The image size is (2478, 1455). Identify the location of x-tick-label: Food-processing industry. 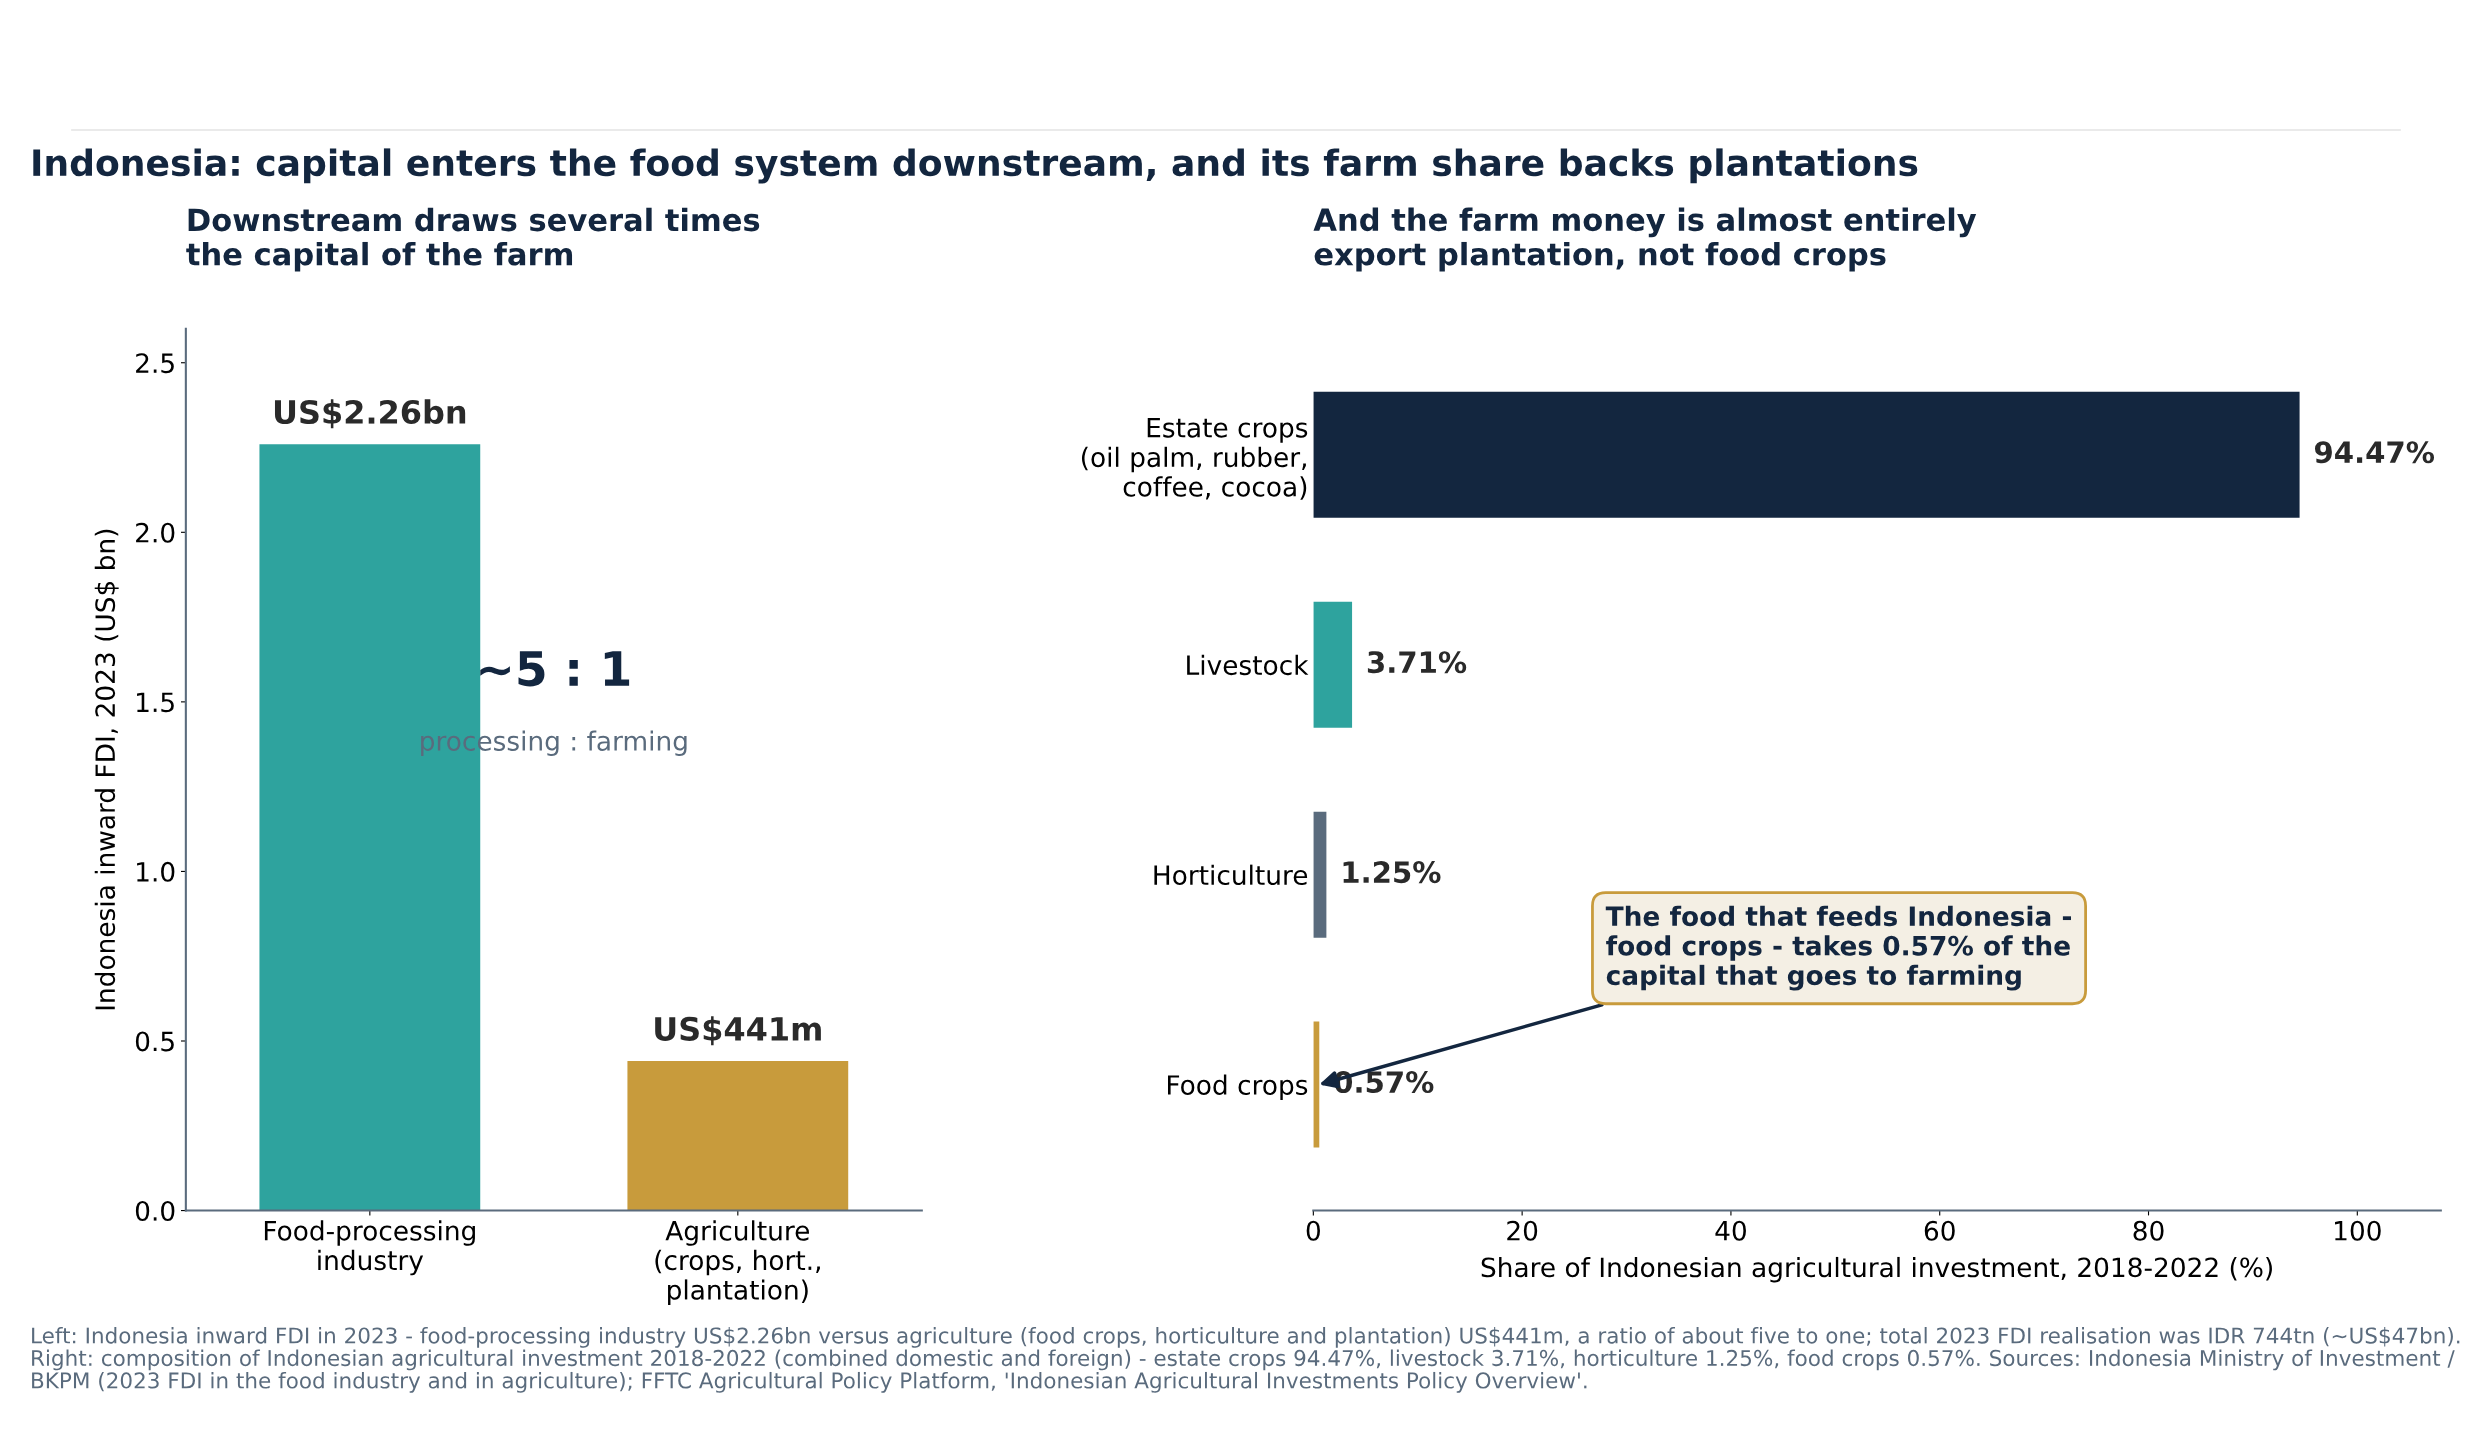
(369, 1248).